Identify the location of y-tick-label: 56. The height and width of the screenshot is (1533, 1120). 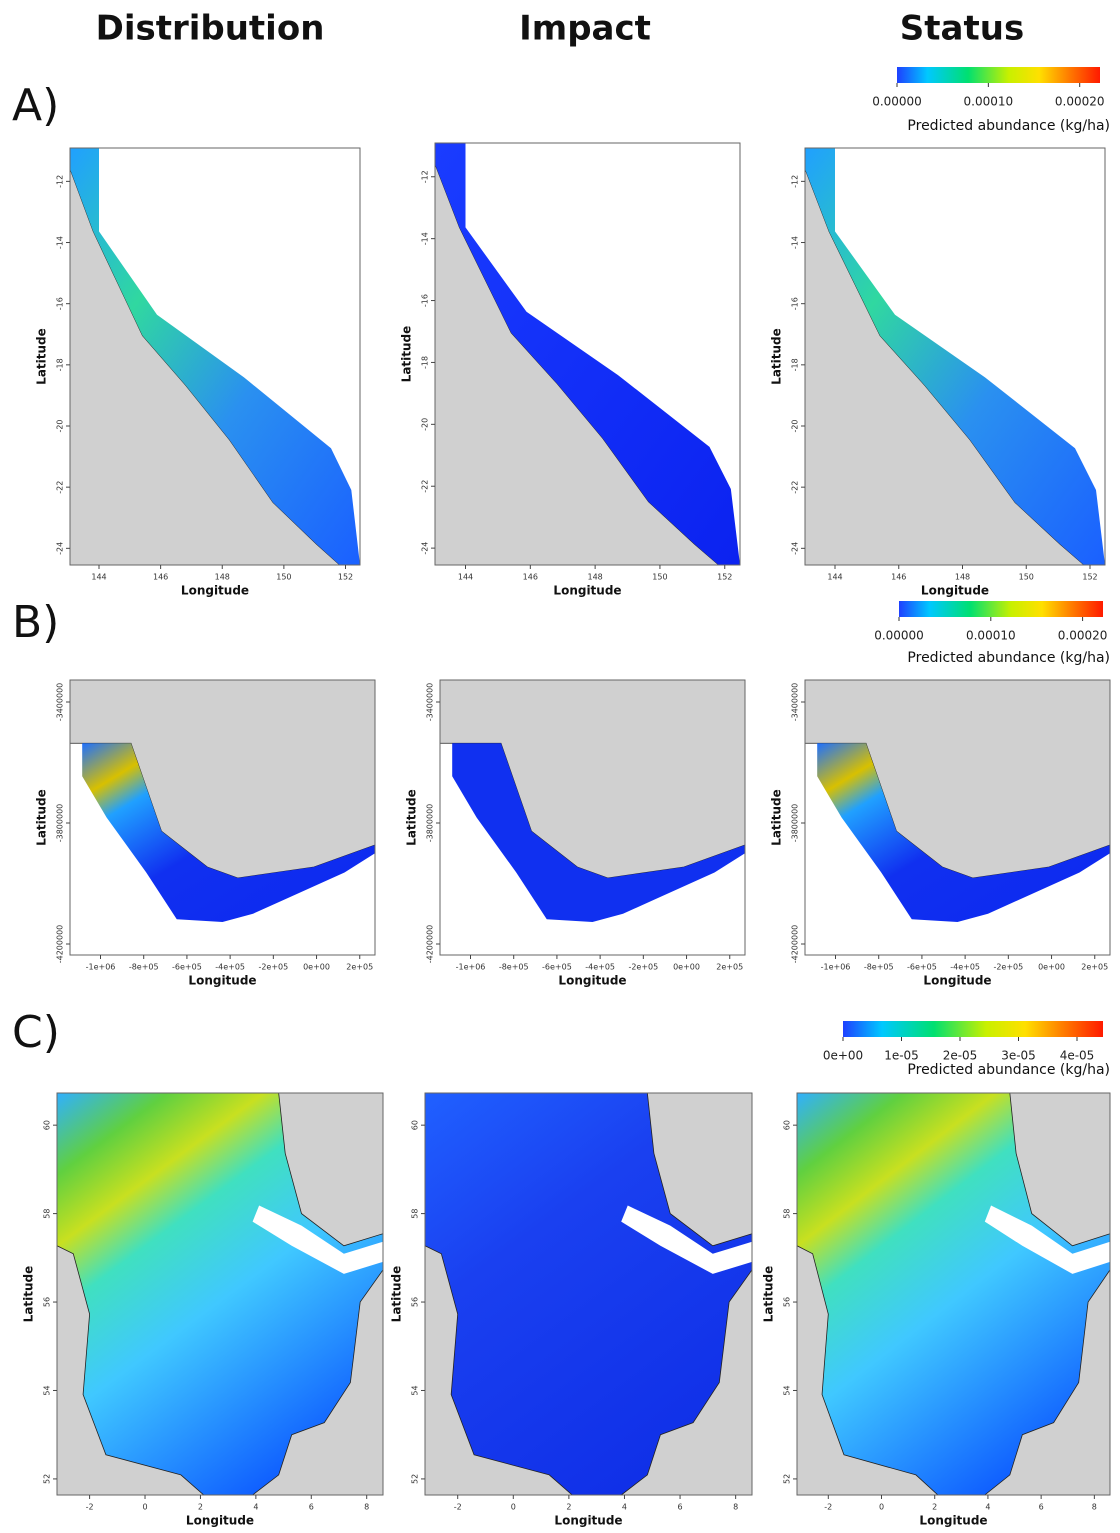
(415, 1302).